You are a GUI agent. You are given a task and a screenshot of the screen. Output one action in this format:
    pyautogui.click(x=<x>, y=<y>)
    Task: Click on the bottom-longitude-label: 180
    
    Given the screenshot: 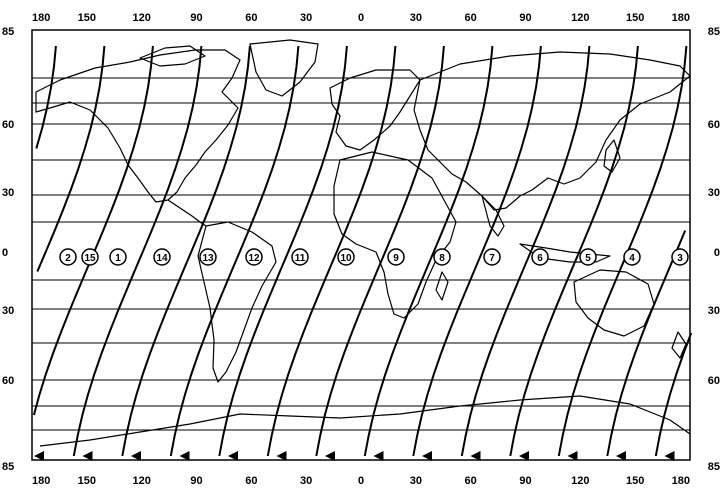 What is the action you would take?
    pyautogui.click(x=681, y=481)
    